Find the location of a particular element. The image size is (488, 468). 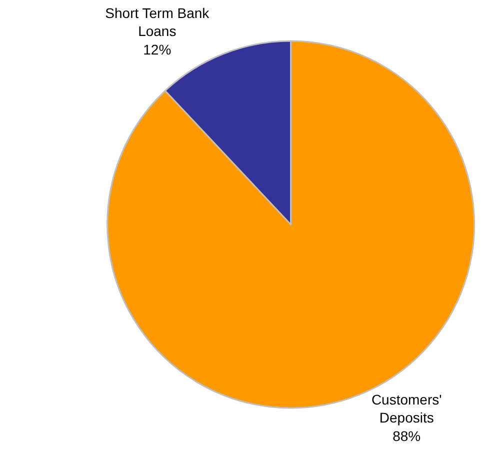

data-label: 88% is located at coordinates (406, 436).